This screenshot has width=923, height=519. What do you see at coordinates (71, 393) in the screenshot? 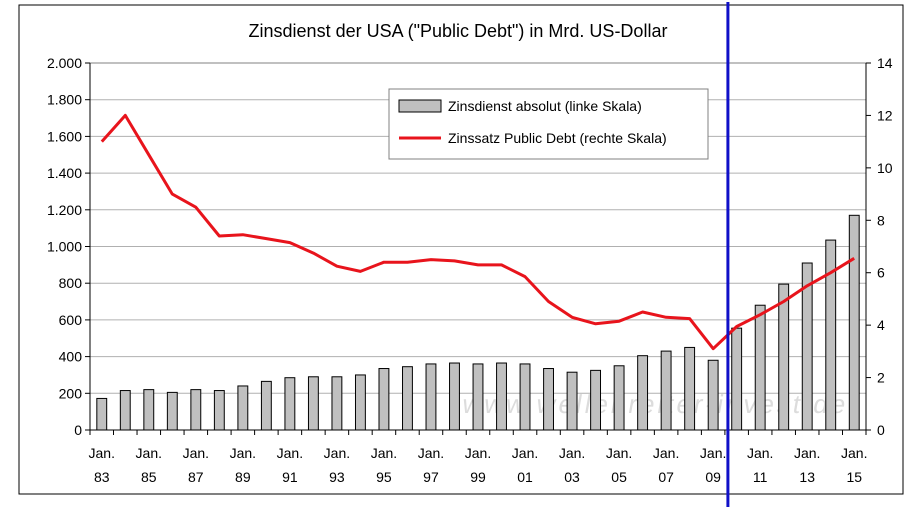
I see `left-tick-label: 200` at bounding box center [71, 393].